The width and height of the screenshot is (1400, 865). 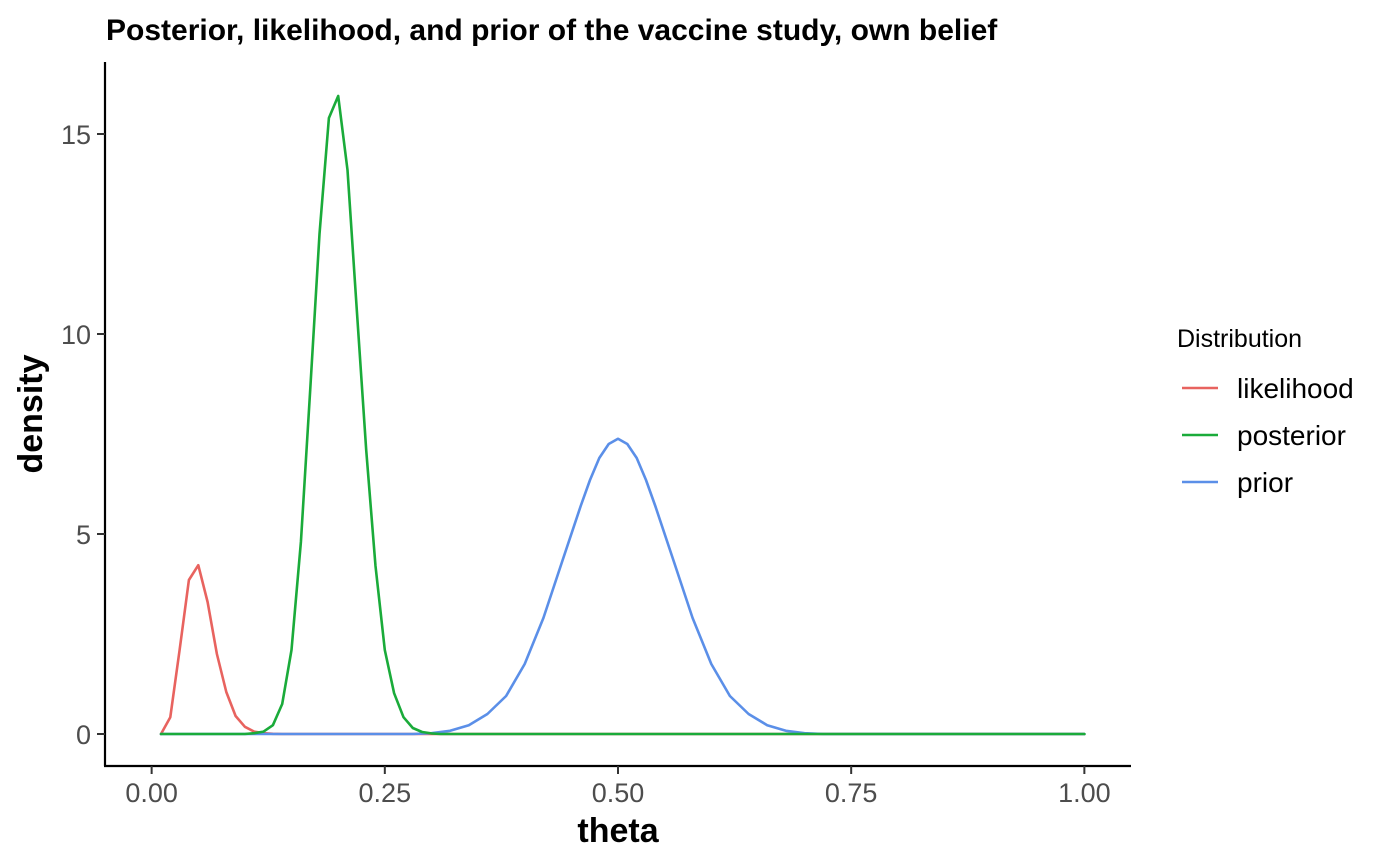 I want to click on legend-label-likelihood: likelihood, so click(x=1295, y=388).